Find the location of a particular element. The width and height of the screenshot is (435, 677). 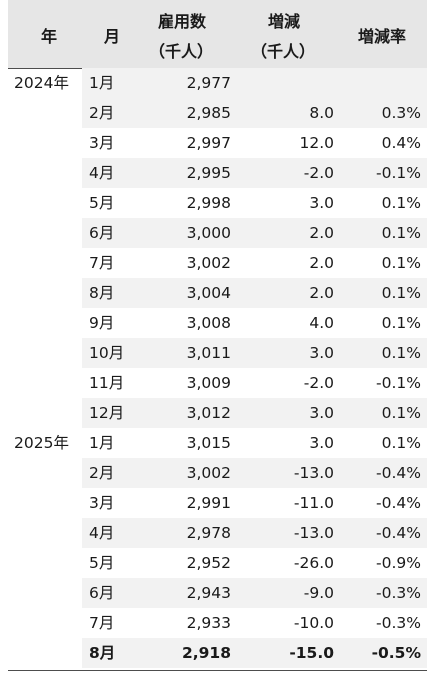

table-row: 4月 2,995 -2.0 -0.1% is located at coordinates (217, 173).